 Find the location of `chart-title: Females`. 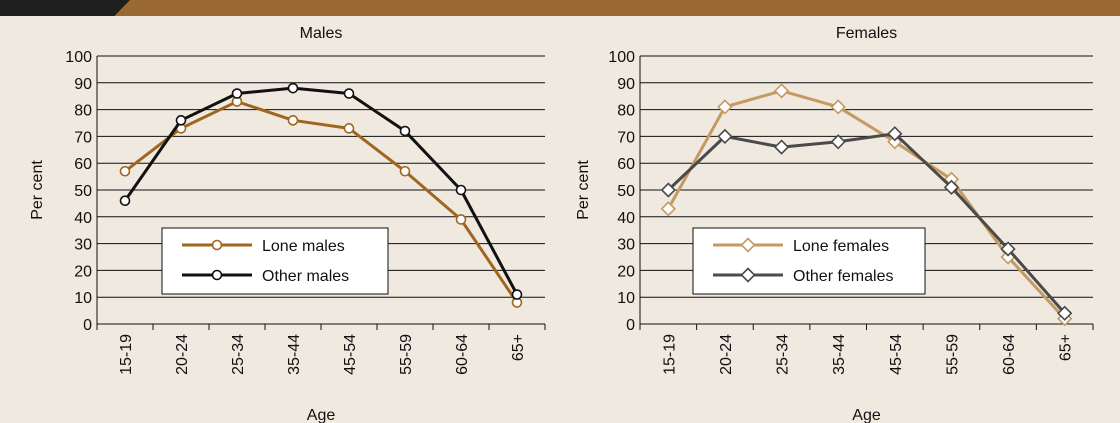

chart-title: Females is located at coordinates (866, 33).